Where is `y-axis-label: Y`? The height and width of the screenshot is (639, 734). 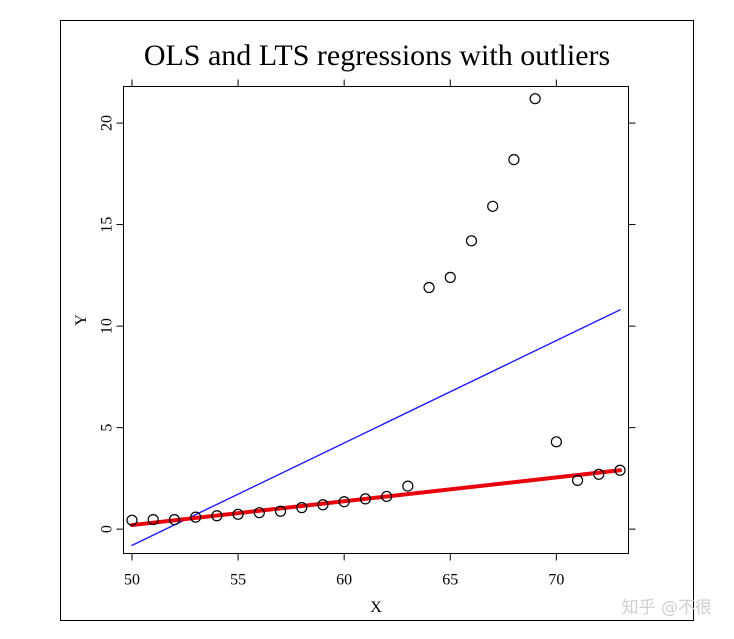 y-axis-label: Y is located at coordinates (81, 320).